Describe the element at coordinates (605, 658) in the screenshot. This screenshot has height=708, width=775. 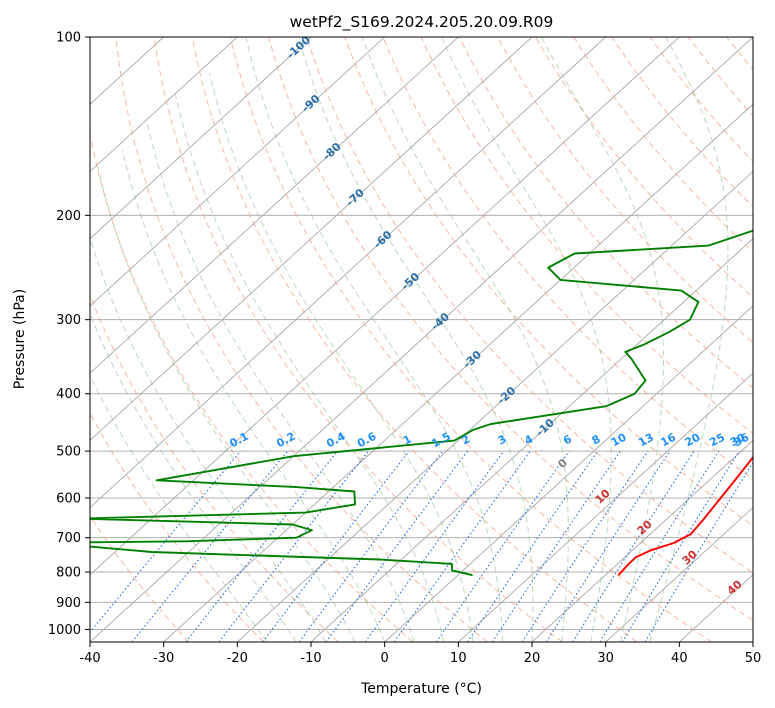
I see `x-tick-label: 30` at that location.